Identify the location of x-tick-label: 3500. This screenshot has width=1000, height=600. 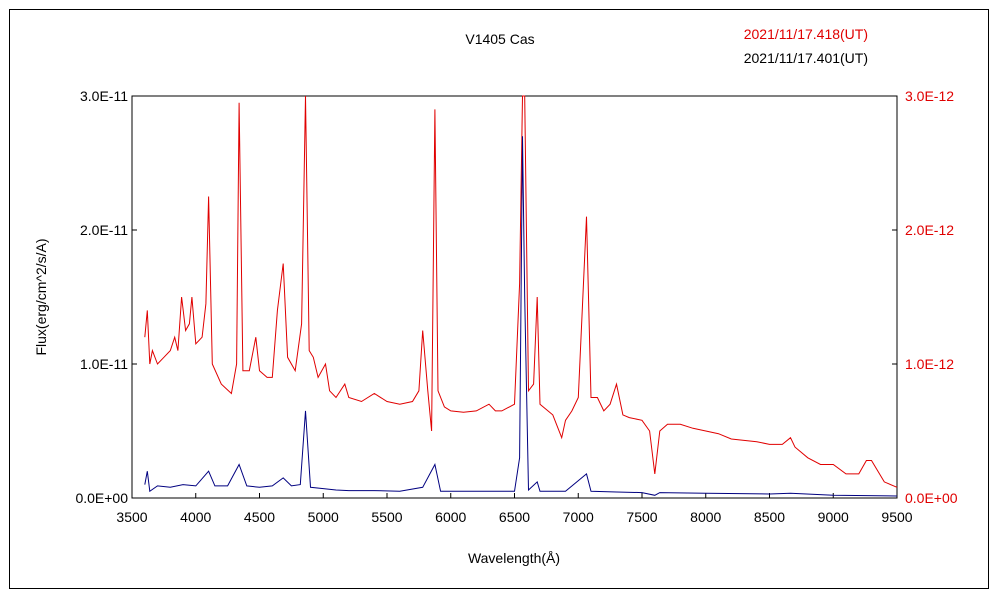
(131, 517).